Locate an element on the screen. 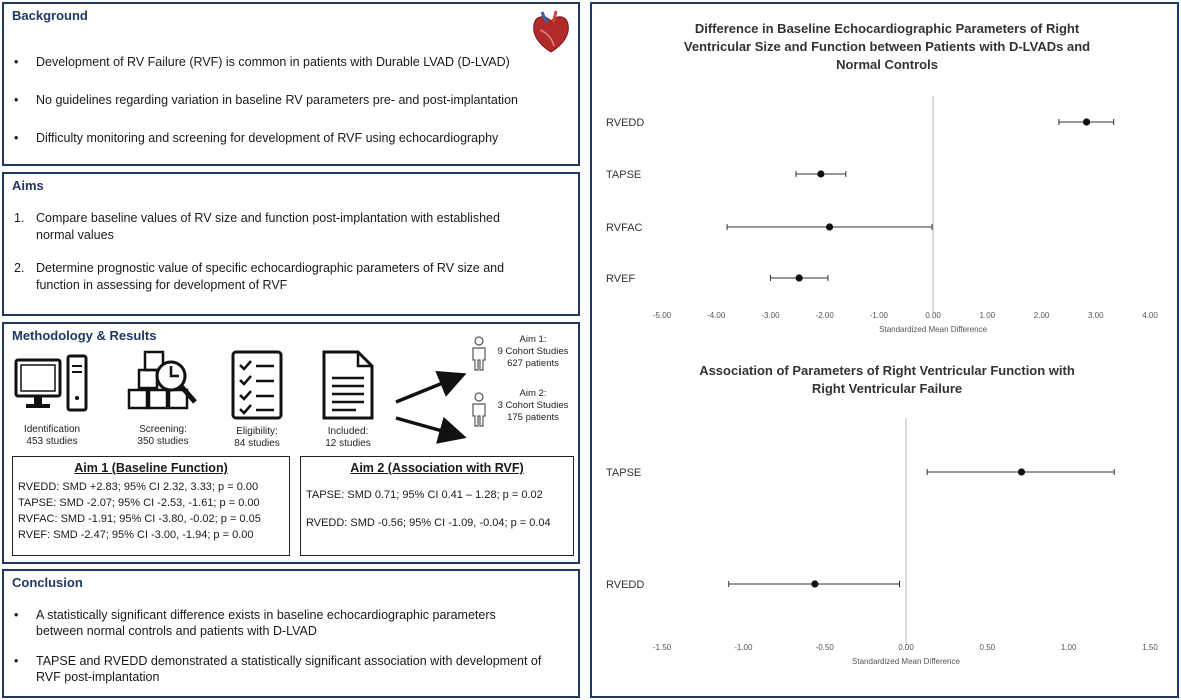 This screenshot has height=700, width=1181. step-label: Screening: is located at coordinates (163, 429).